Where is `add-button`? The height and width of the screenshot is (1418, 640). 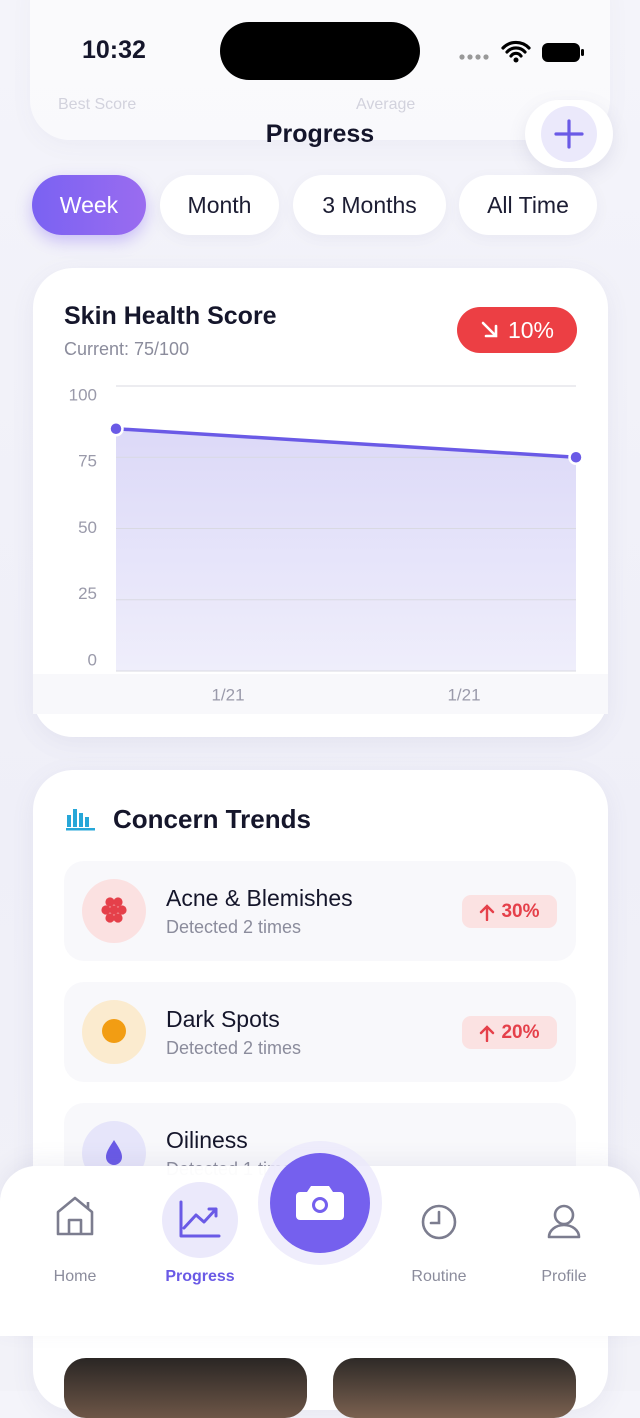
add-button is located at coordinates (569, 134).